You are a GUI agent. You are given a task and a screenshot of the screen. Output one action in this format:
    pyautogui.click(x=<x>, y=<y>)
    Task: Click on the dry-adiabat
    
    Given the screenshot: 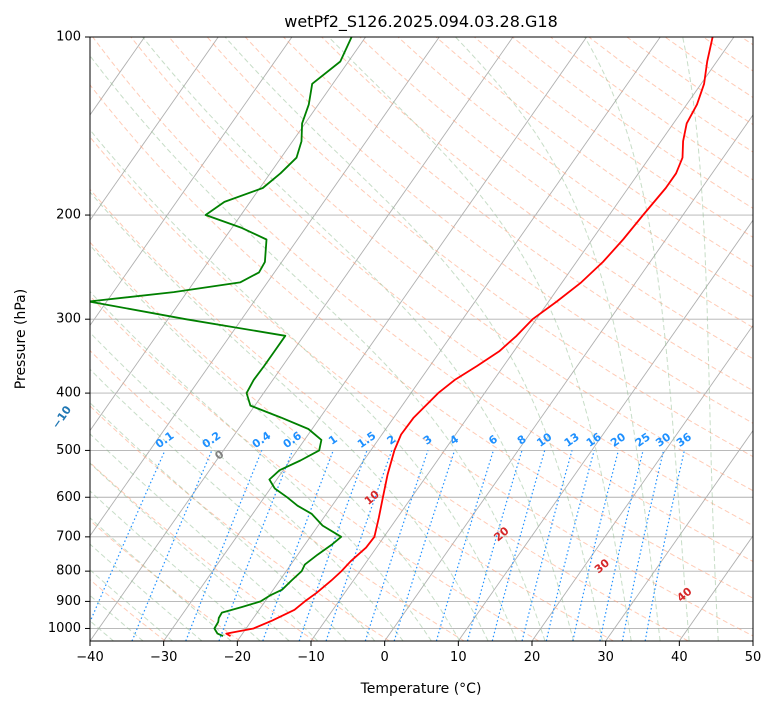 What is the action you would take?
    pyautogui.click(x=758, y=339)
    